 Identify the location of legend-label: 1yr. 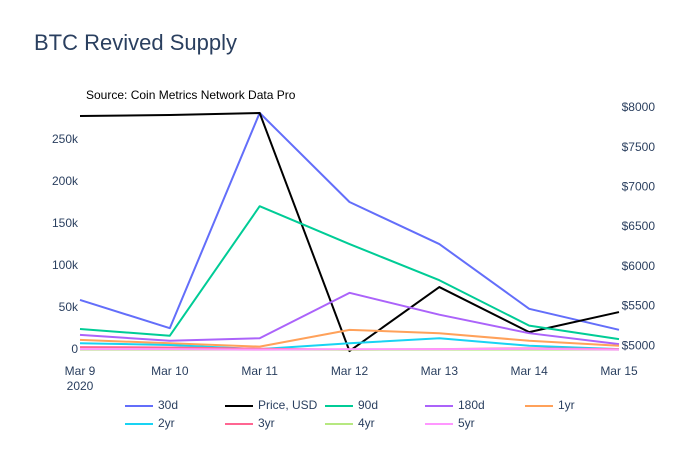
(566, 405).